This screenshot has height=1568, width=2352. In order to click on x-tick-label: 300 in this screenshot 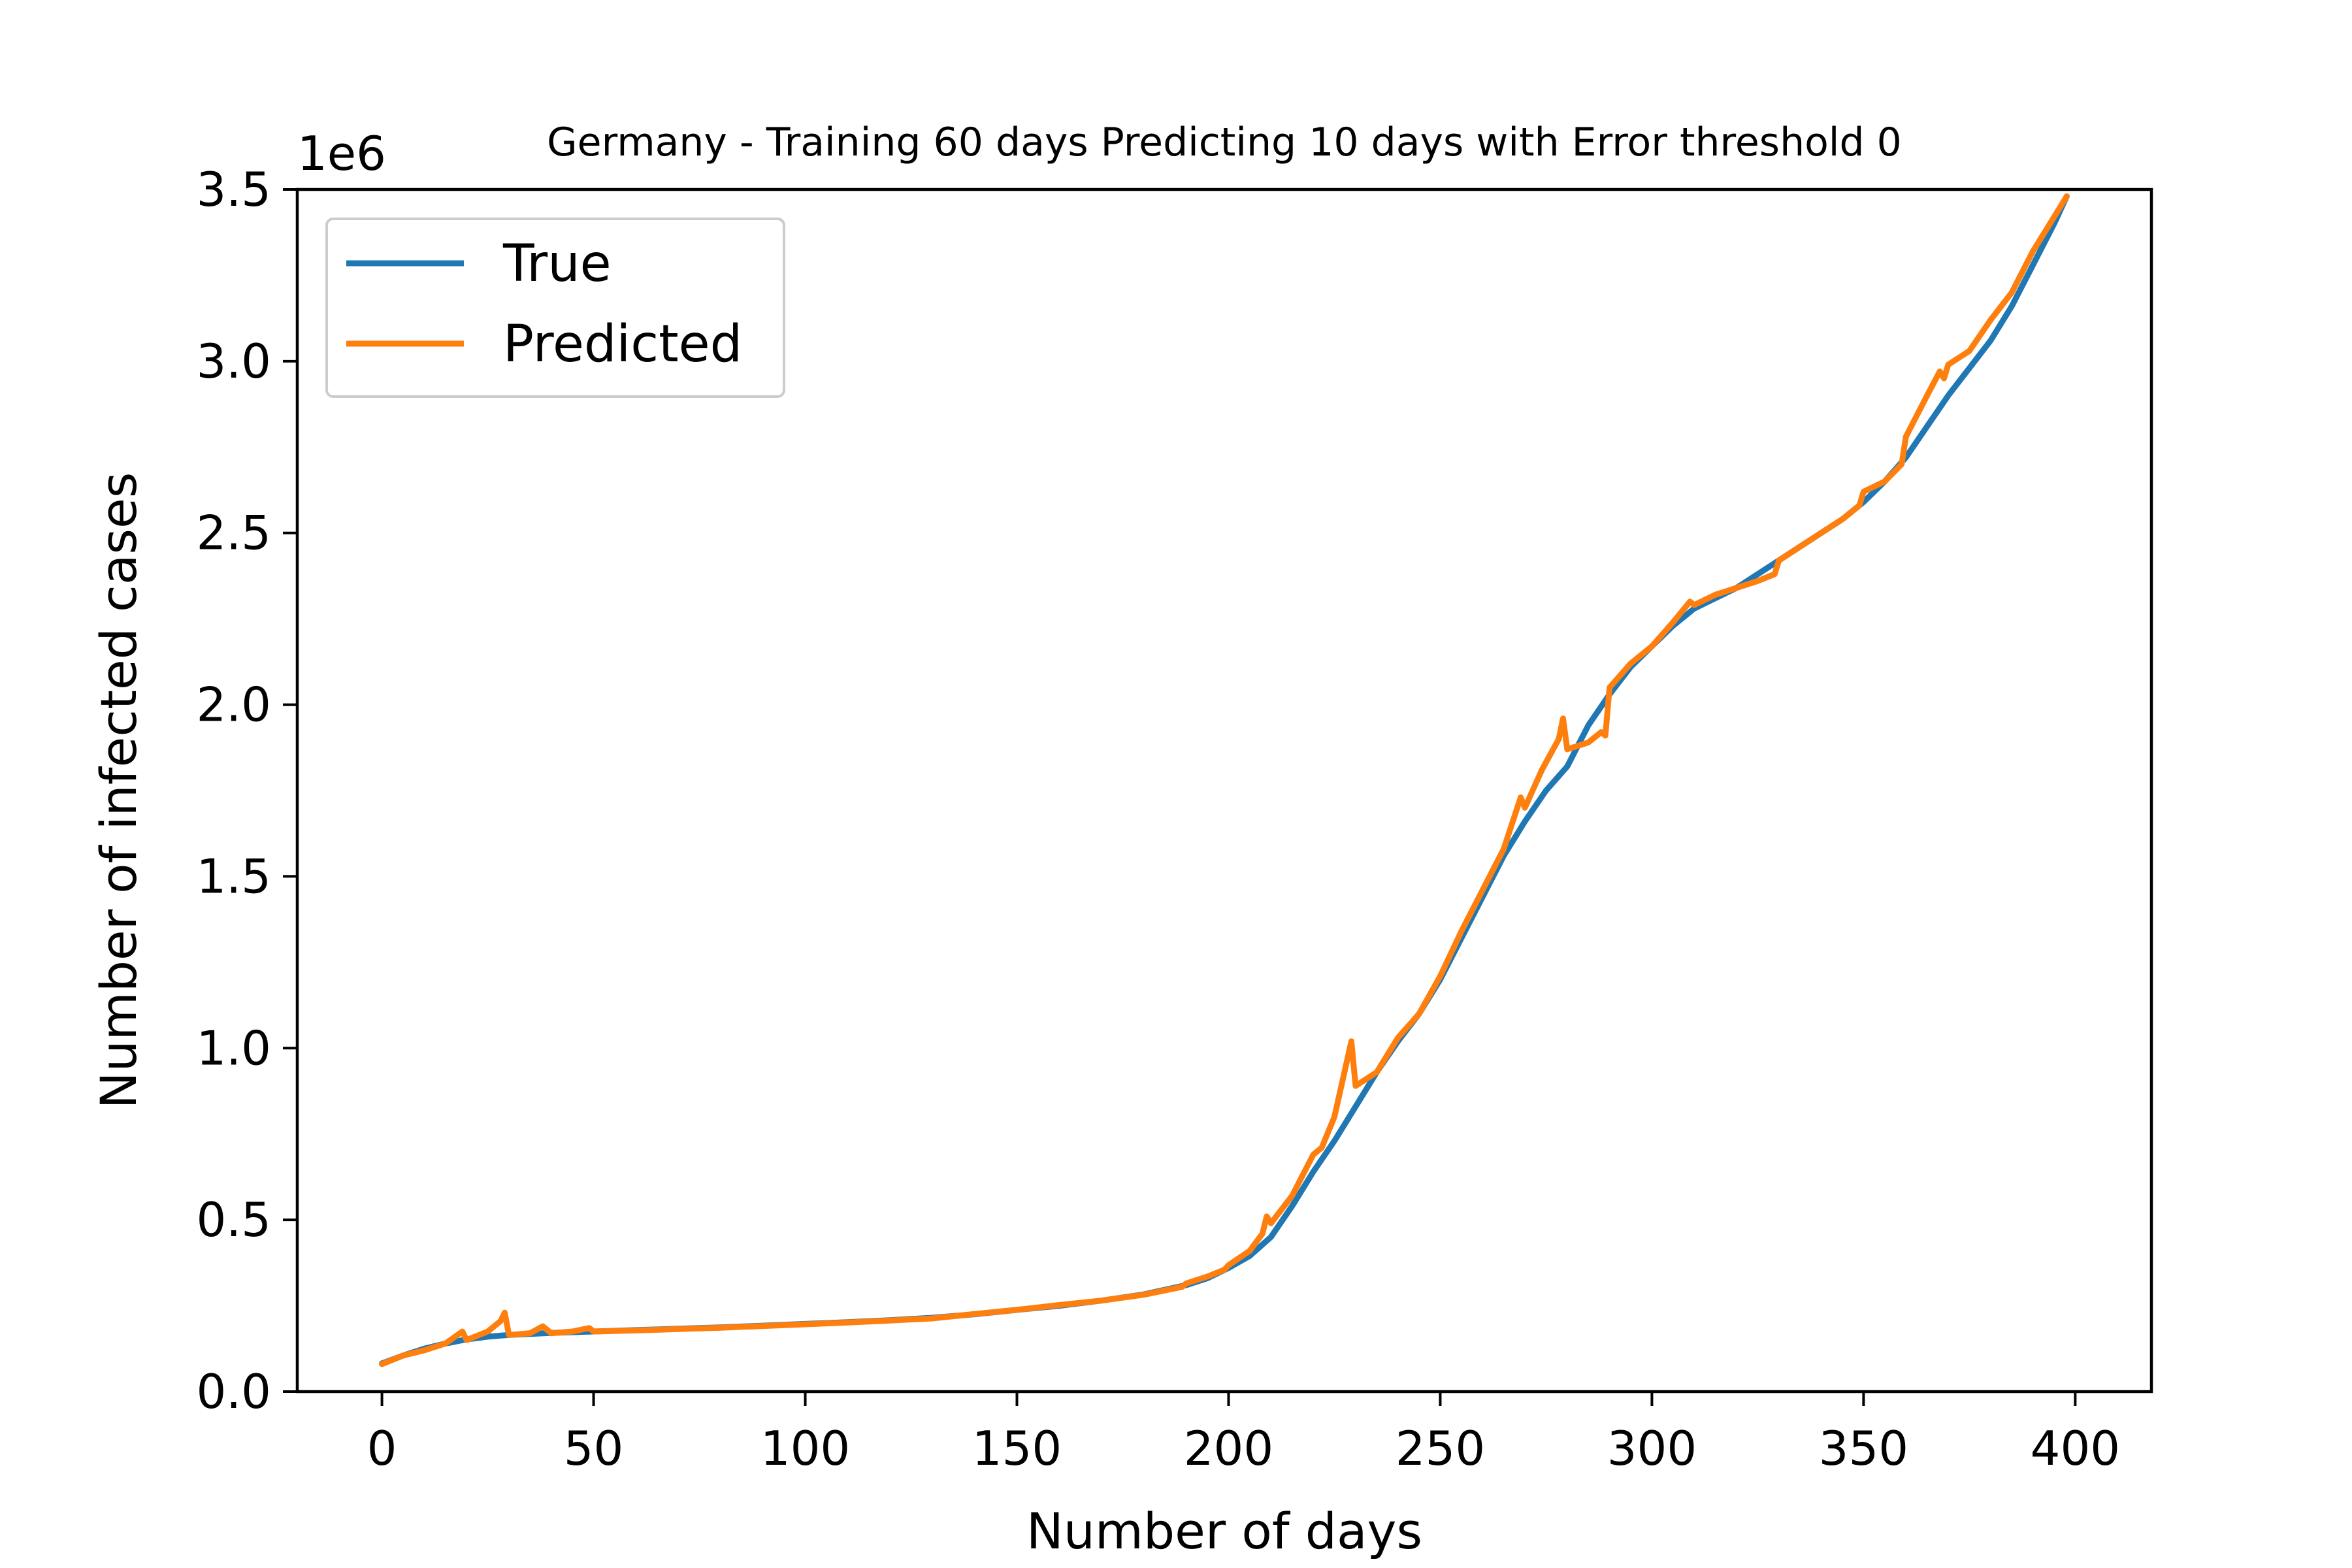, I will do `click(1652, 1448)`.